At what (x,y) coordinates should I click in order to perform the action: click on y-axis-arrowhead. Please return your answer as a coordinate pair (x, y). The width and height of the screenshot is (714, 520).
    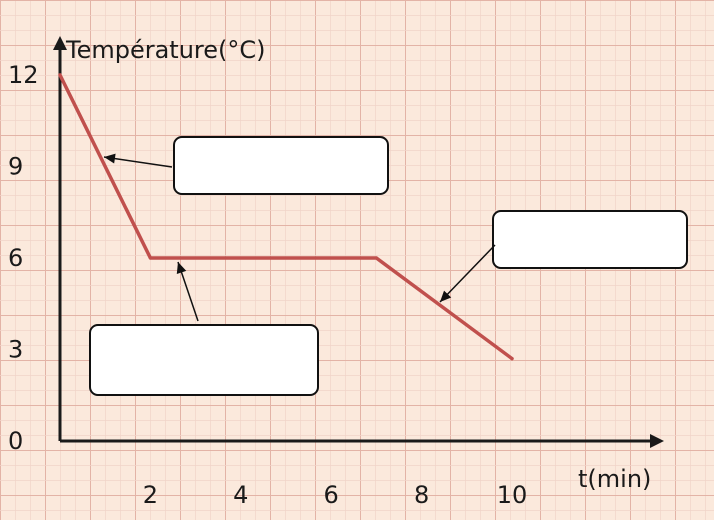
    Looking at the image, I should click on (60, 43).